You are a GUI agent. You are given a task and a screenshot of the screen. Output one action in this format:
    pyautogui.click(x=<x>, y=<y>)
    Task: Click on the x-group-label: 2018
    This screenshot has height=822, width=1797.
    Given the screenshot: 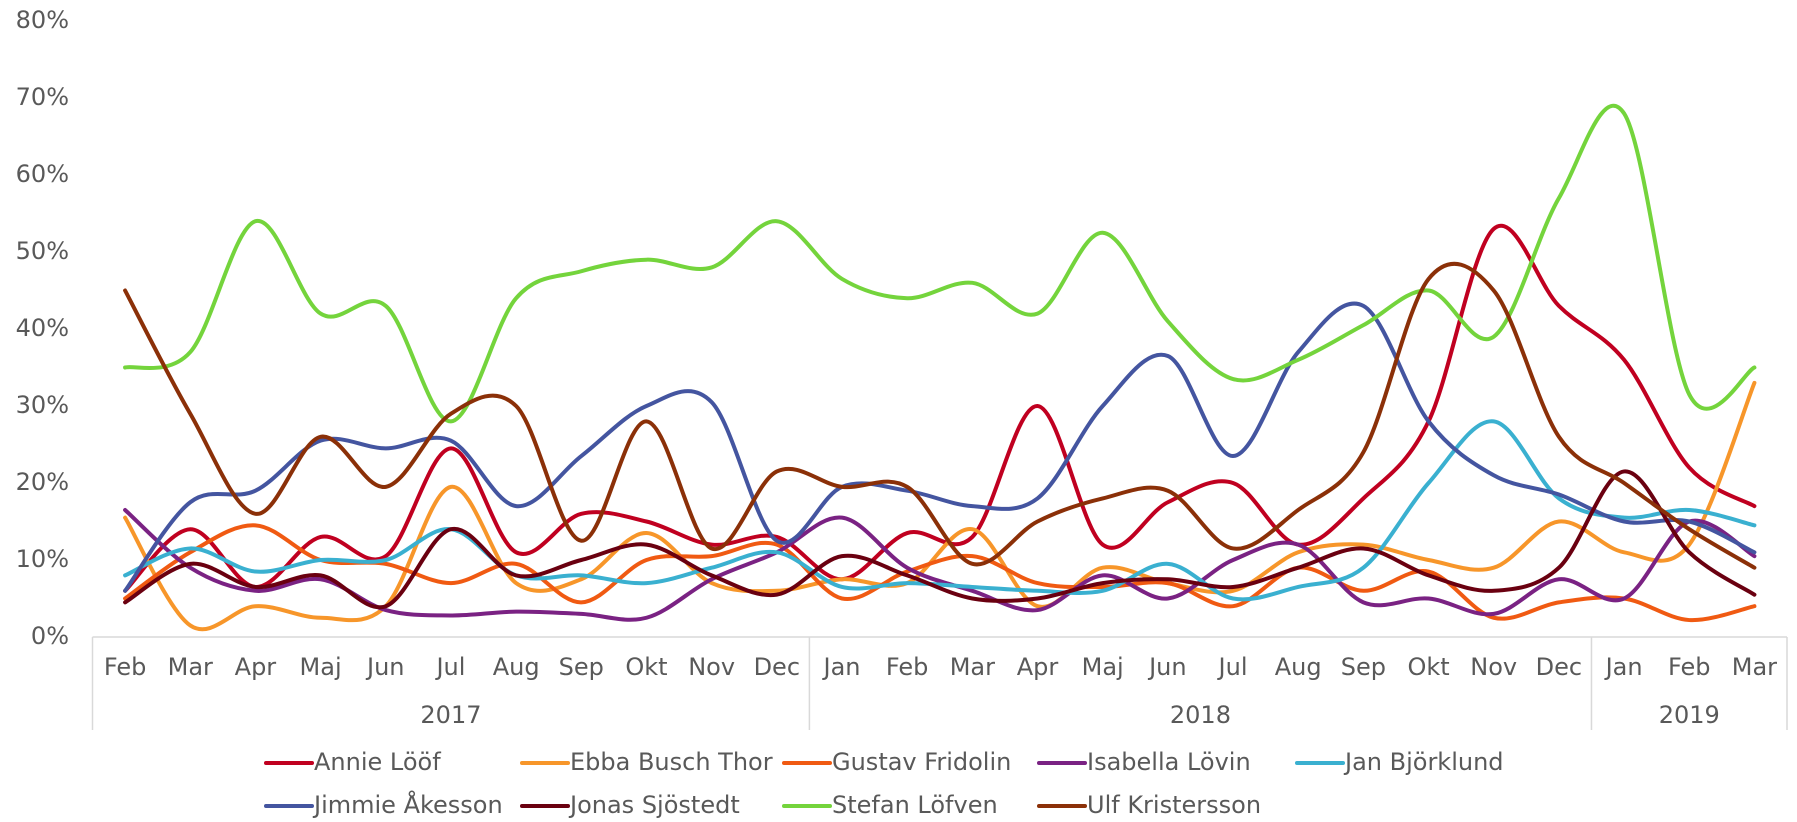 What is the action you would take?
    pyautogui.click(x=1200, y=715)
    